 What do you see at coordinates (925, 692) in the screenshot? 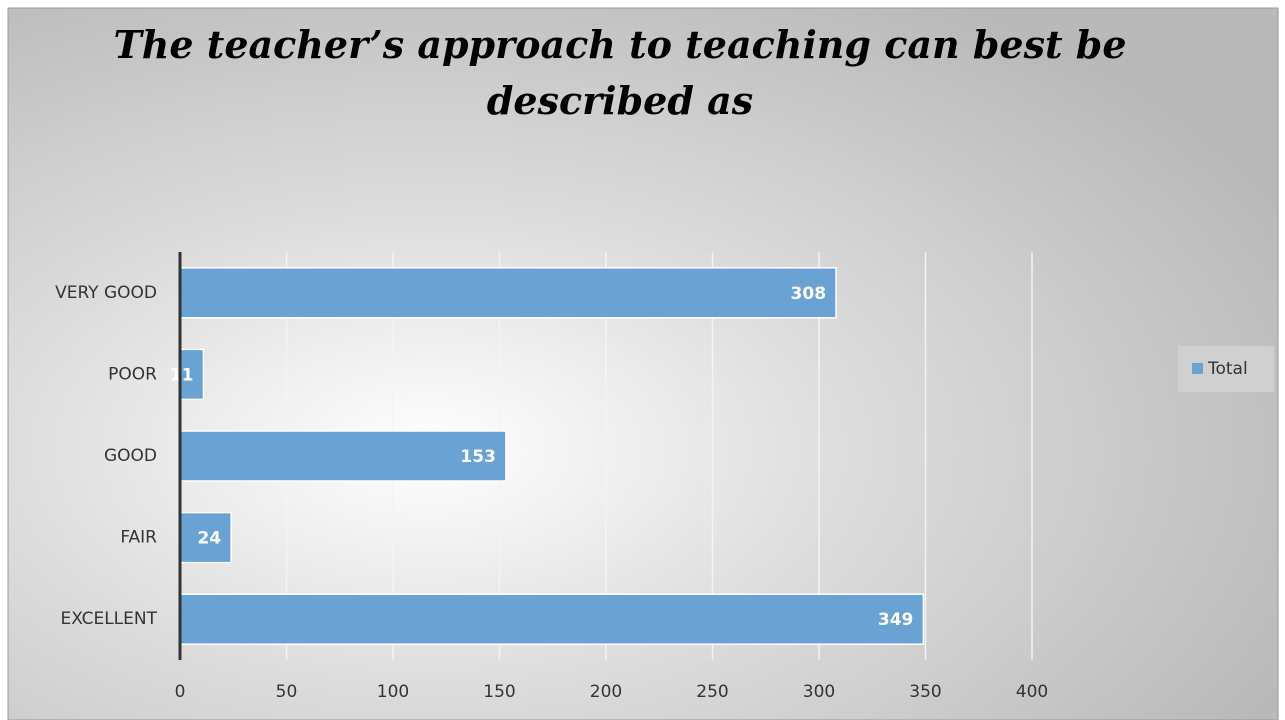
I see `x-tick-label: 350` at bounding box center [925, 692].